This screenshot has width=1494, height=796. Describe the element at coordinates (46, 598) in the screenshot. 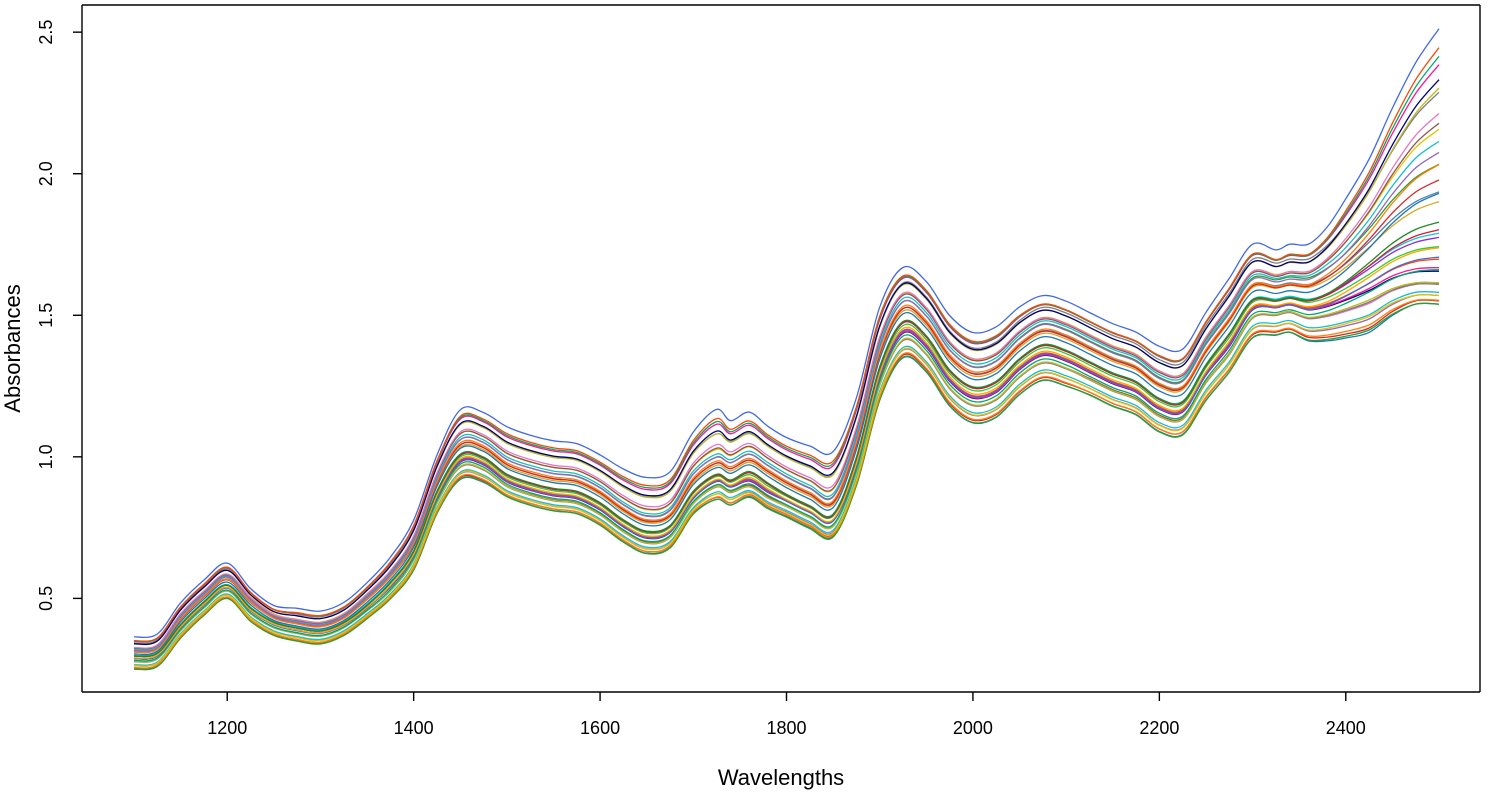

I see `y-tick-label: 0.5` at that location.